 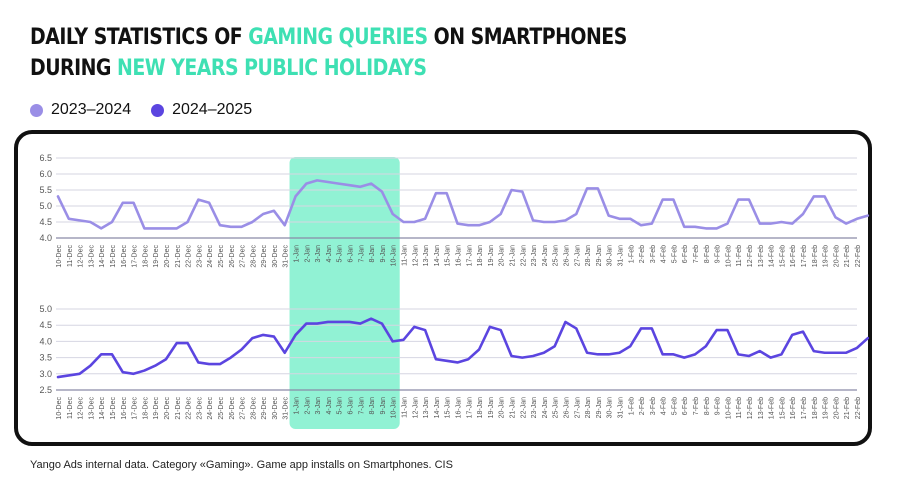 What do you see at coordinates (534, 256) in the screenshot?
I see `x-tick-label: 23-Jan` at bounding box center [534, 256].